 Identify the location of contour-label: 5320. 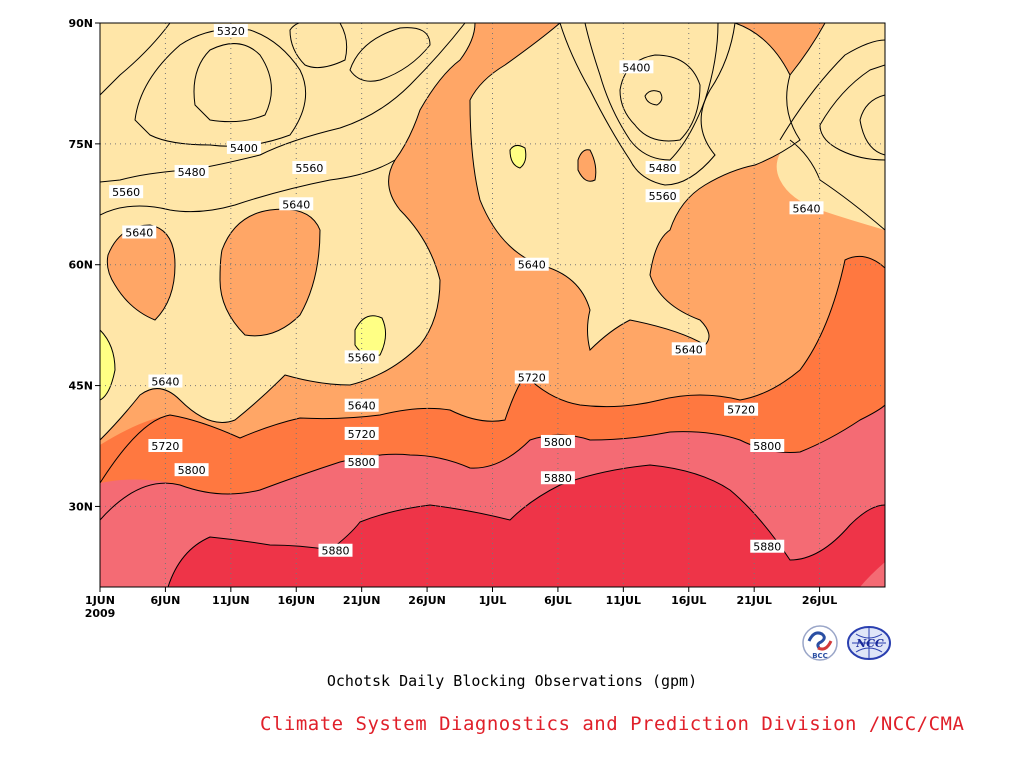
(230, 31).